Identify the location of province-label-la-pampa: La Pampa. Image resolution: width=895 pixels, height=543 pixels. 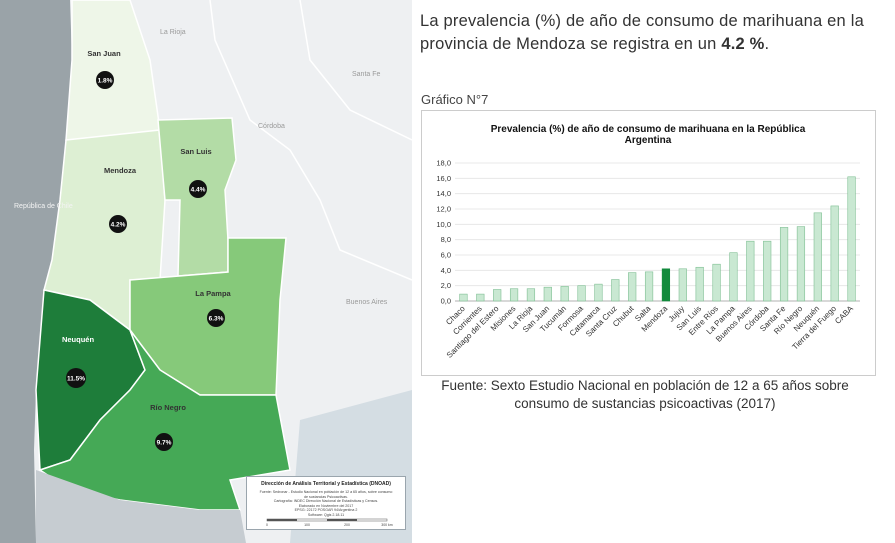
(213, 293).